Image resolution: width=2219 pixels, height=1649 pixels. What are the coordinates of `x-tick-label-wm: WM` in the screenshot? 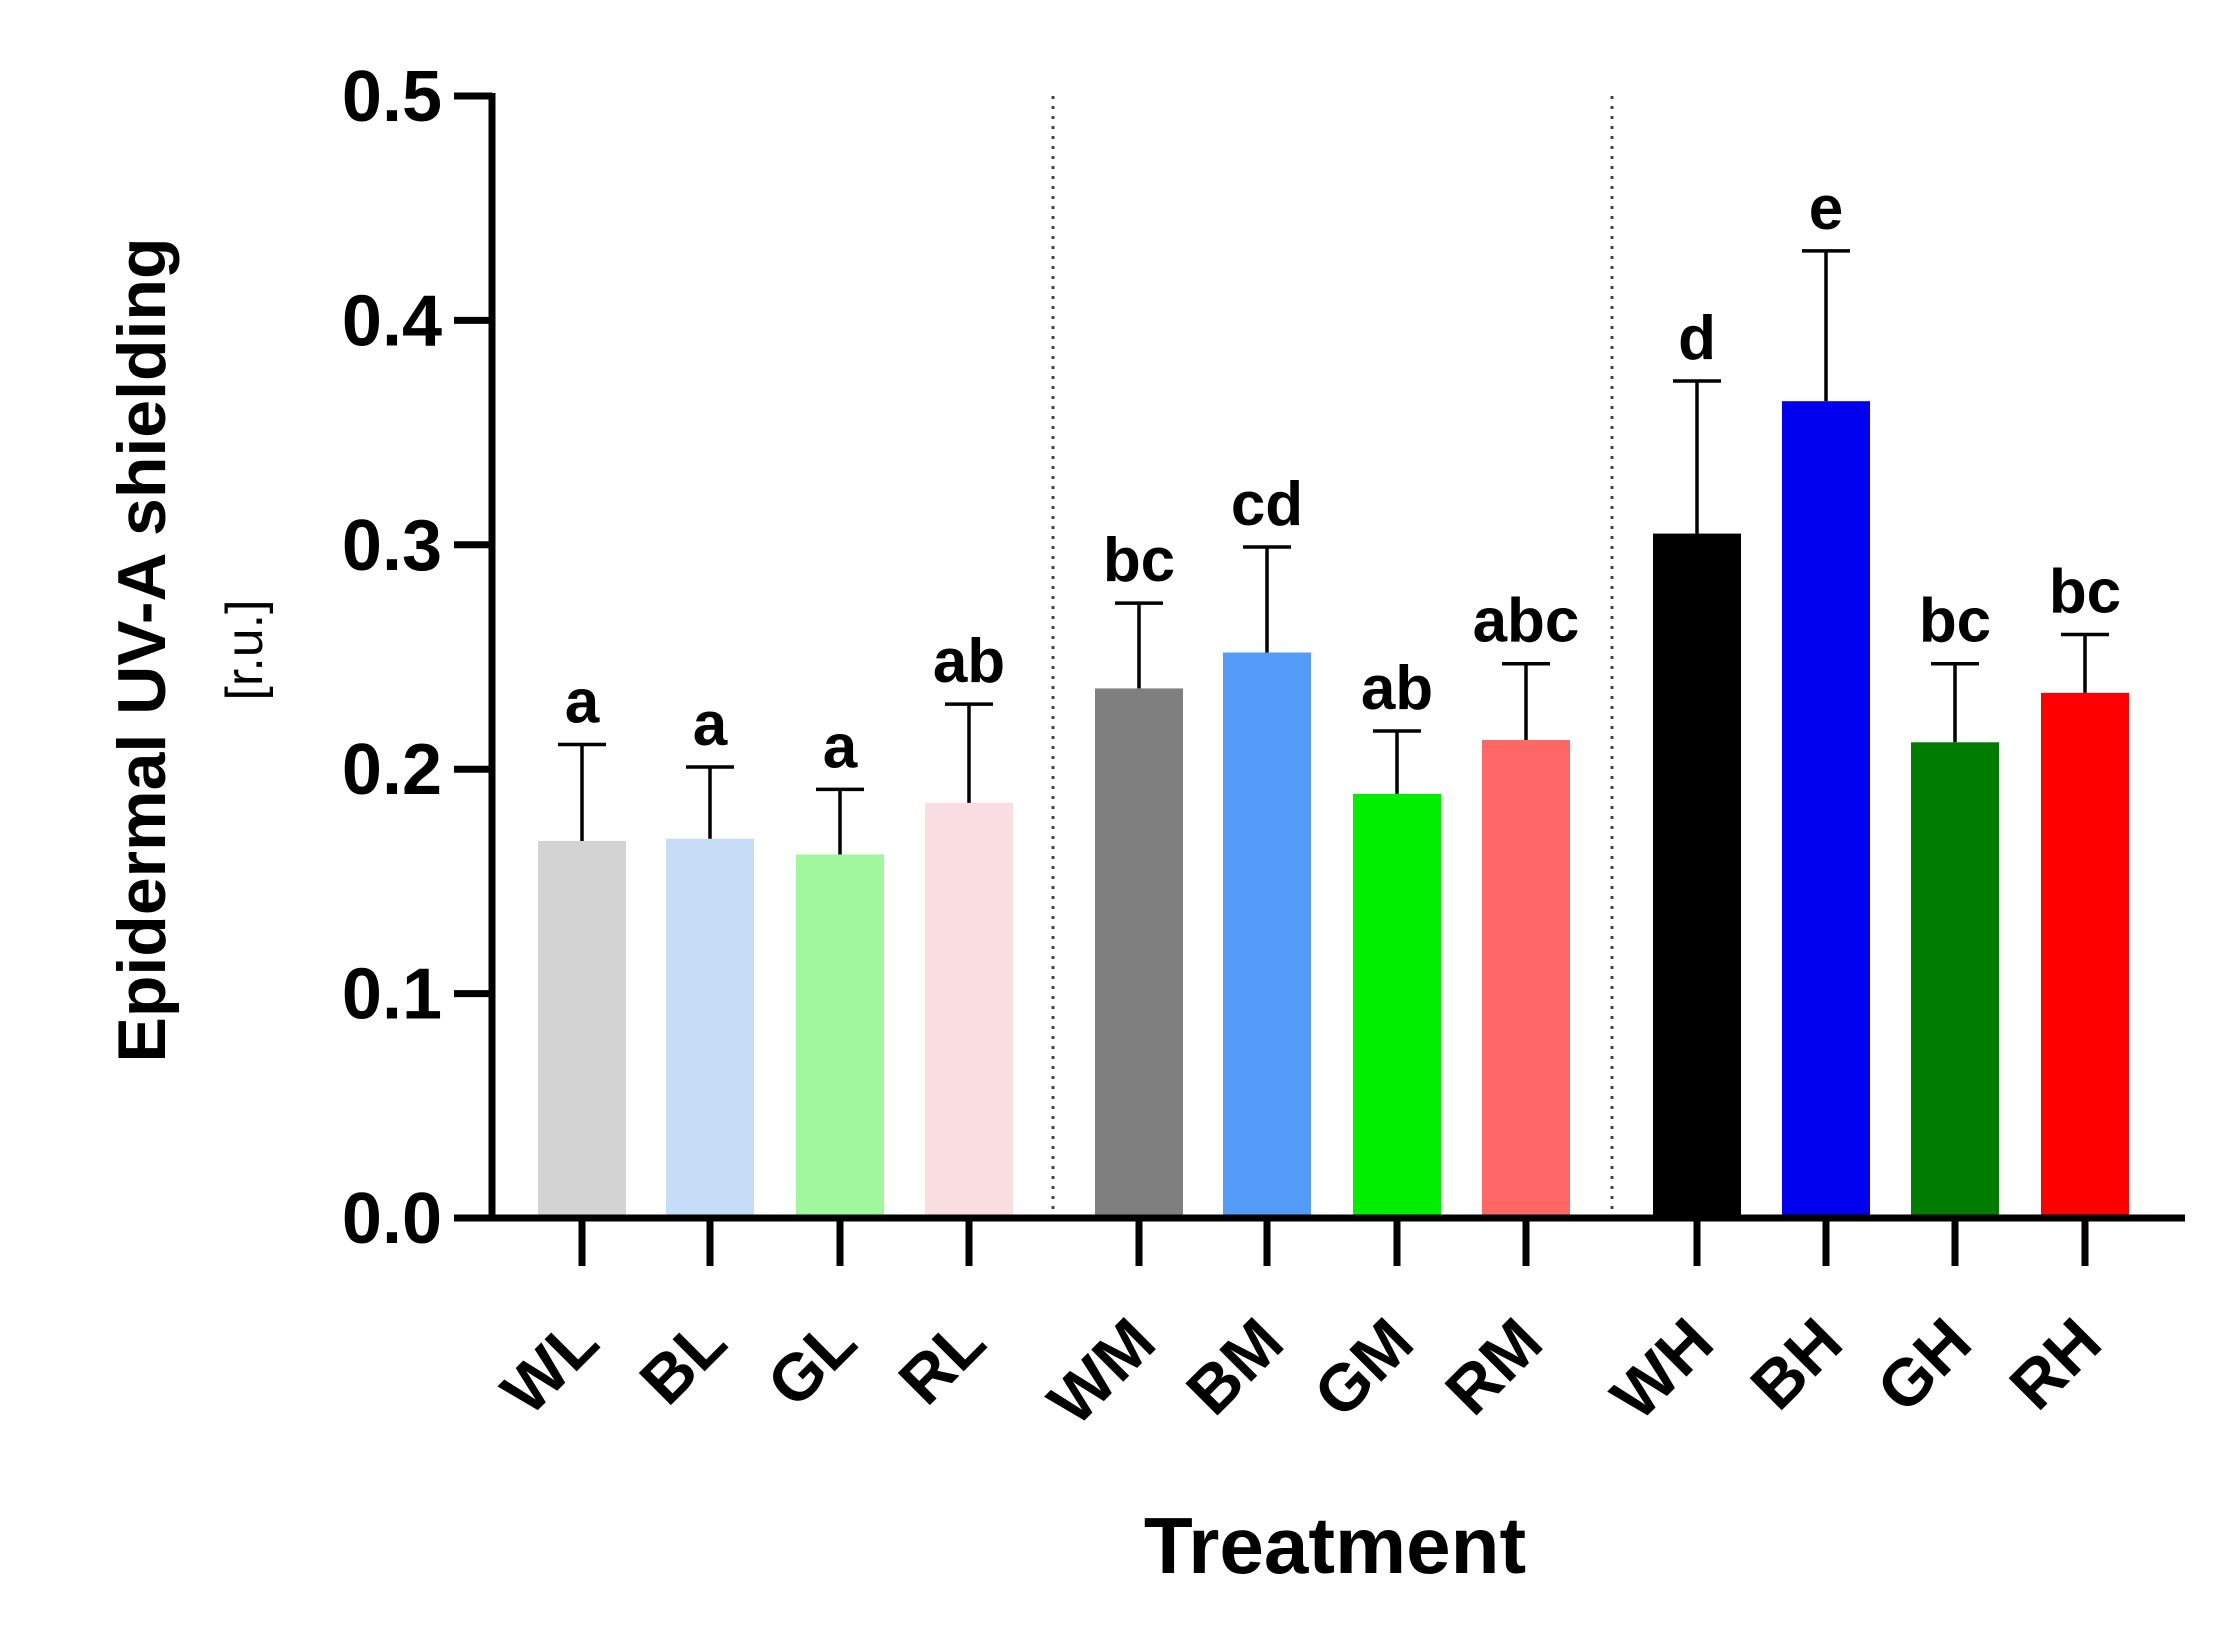 It's located at (1101, 1371).